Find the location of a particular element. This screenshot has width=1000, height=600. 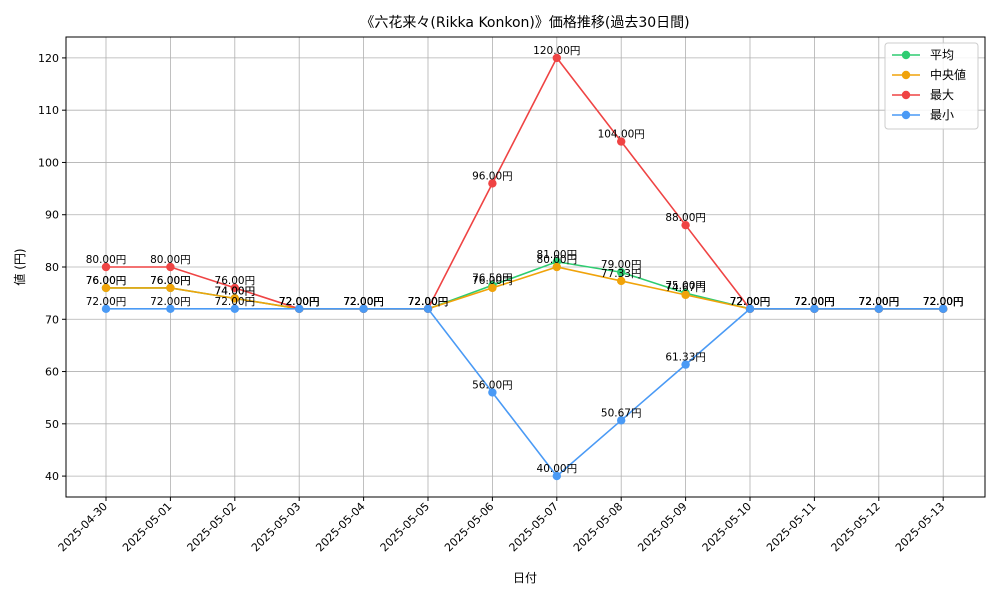

data-label: 104.00円 is located at coordinates (621, 135).